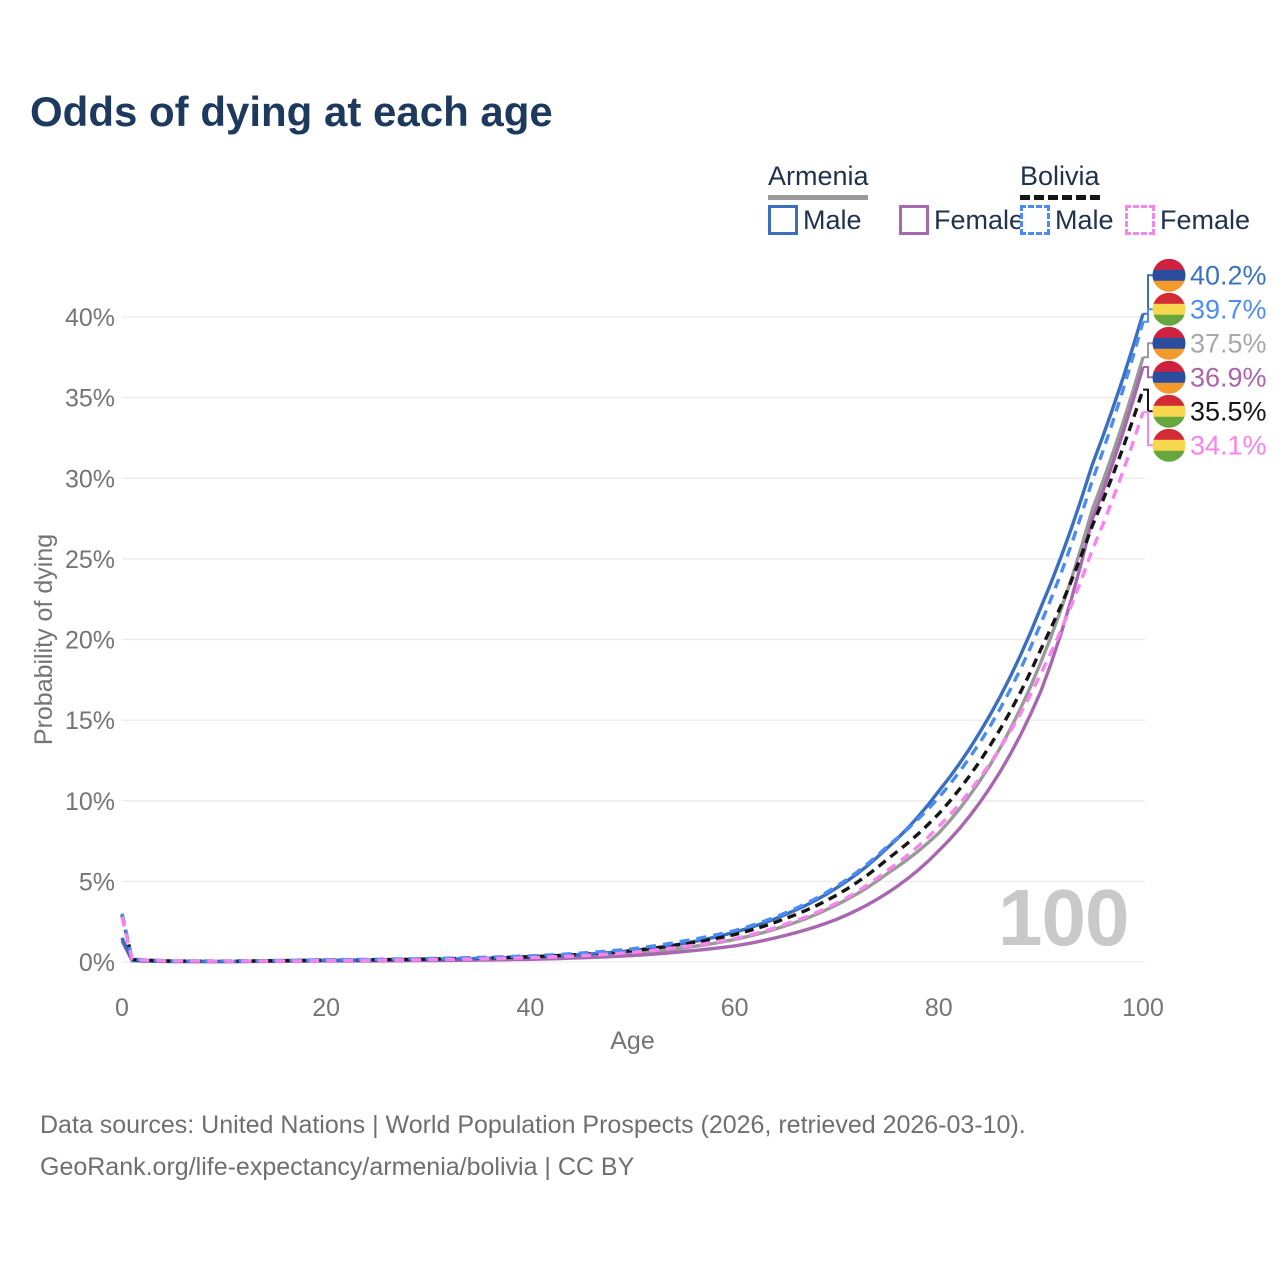 Image resolution: width=1280 pixels, height=1280 pixels. What do you see at coordinates (90, 399) in the screenshot?
I see `y-tick-35%: 35%` at bounding box center [90, 399].